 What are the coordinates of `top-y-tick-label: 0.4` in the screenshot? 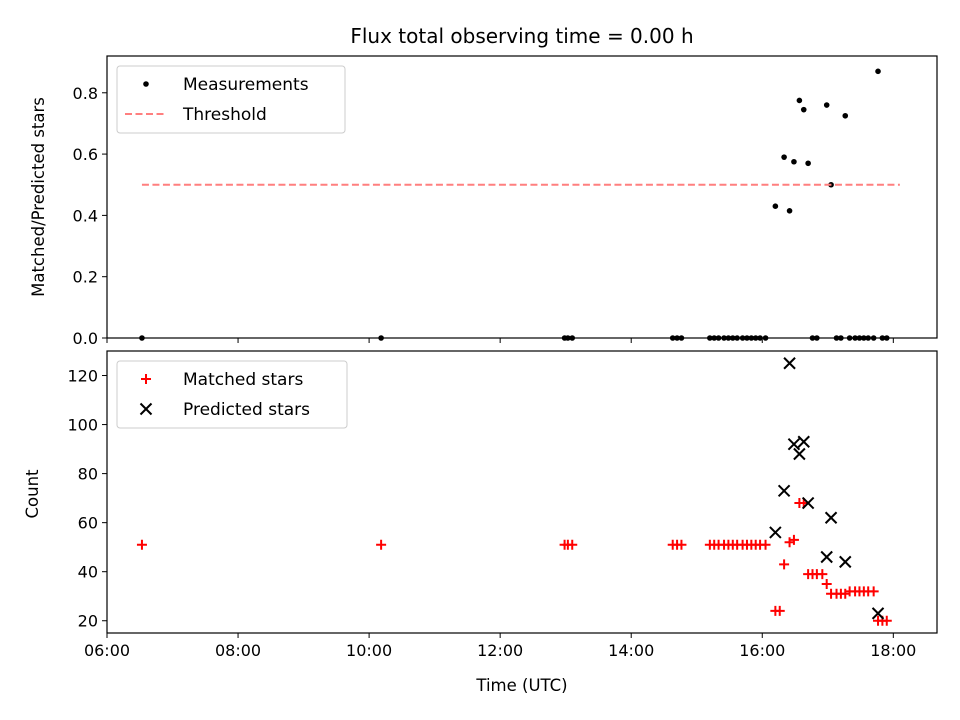 It's located at (85, 215).